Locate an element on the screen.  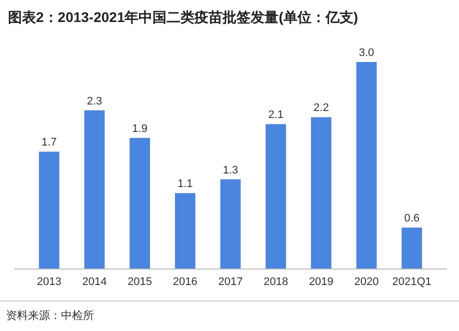
data-label: 2.1 is located at coordinates (276, 115).